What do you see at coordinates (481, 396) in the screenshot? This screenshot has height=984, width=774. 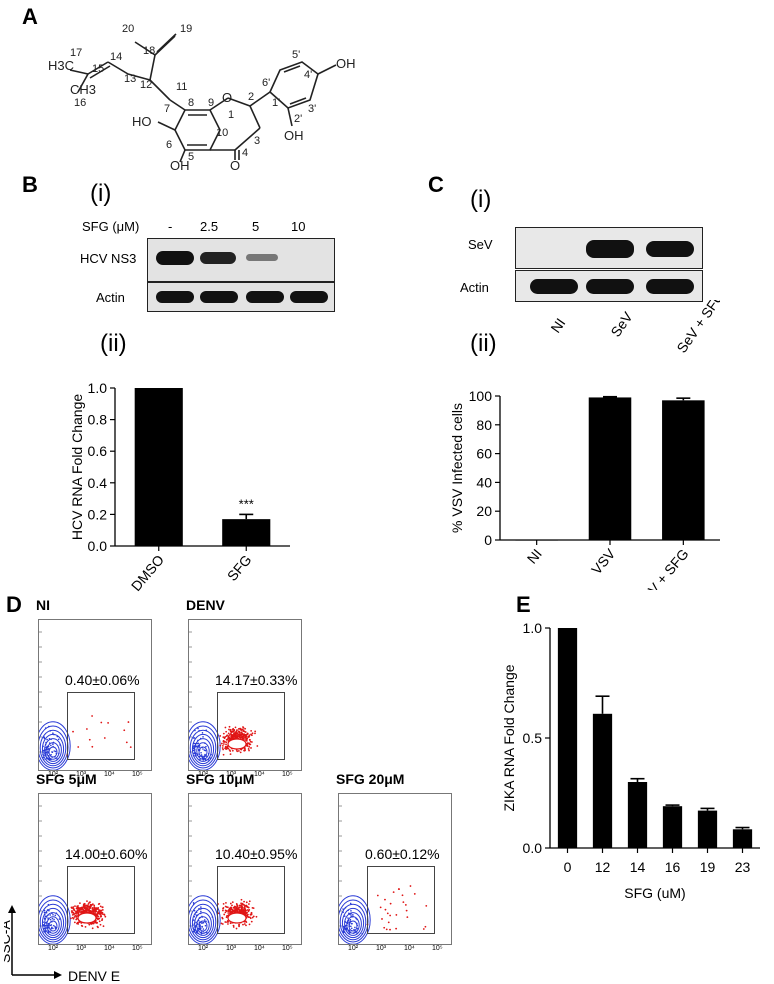 I see `y-tick-label: 100` at bounding box center [481, 396].